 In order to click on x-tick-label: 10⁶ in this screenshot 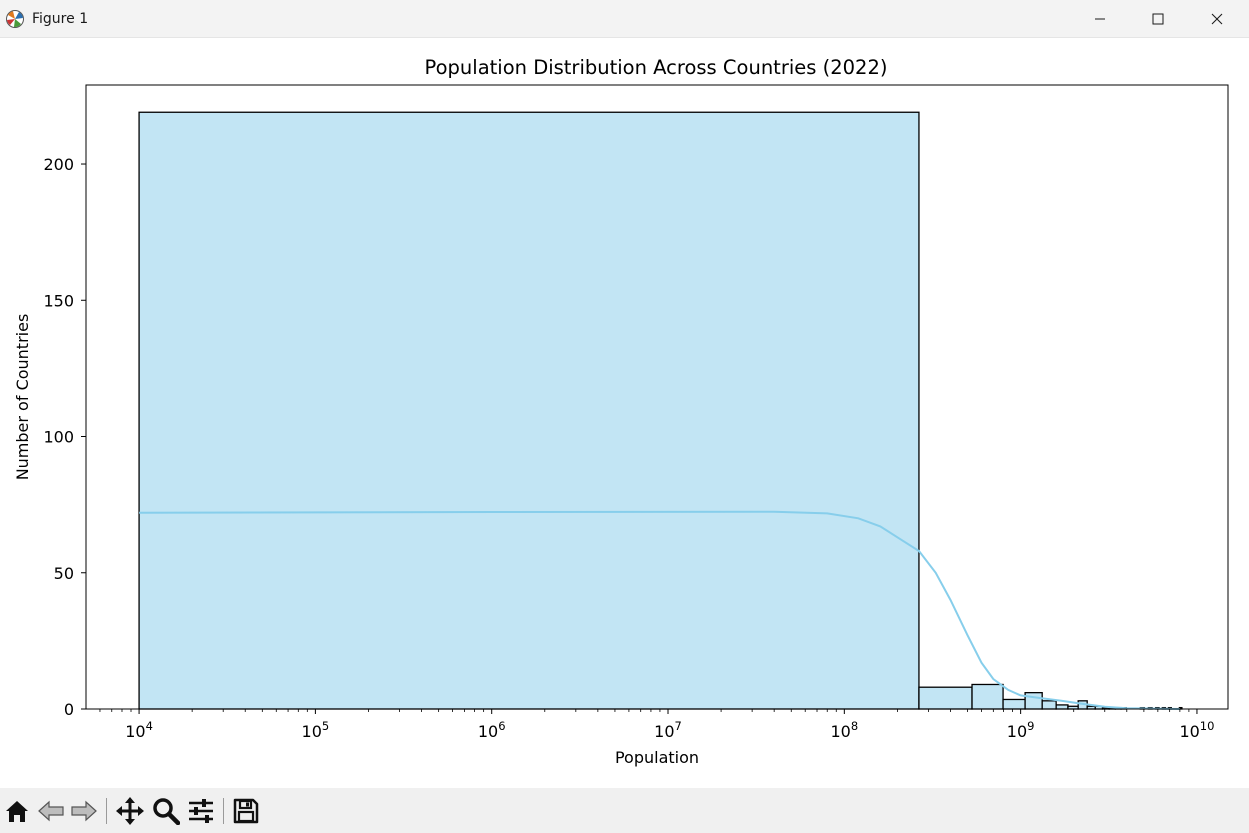, I will do `click(492, 730)`.